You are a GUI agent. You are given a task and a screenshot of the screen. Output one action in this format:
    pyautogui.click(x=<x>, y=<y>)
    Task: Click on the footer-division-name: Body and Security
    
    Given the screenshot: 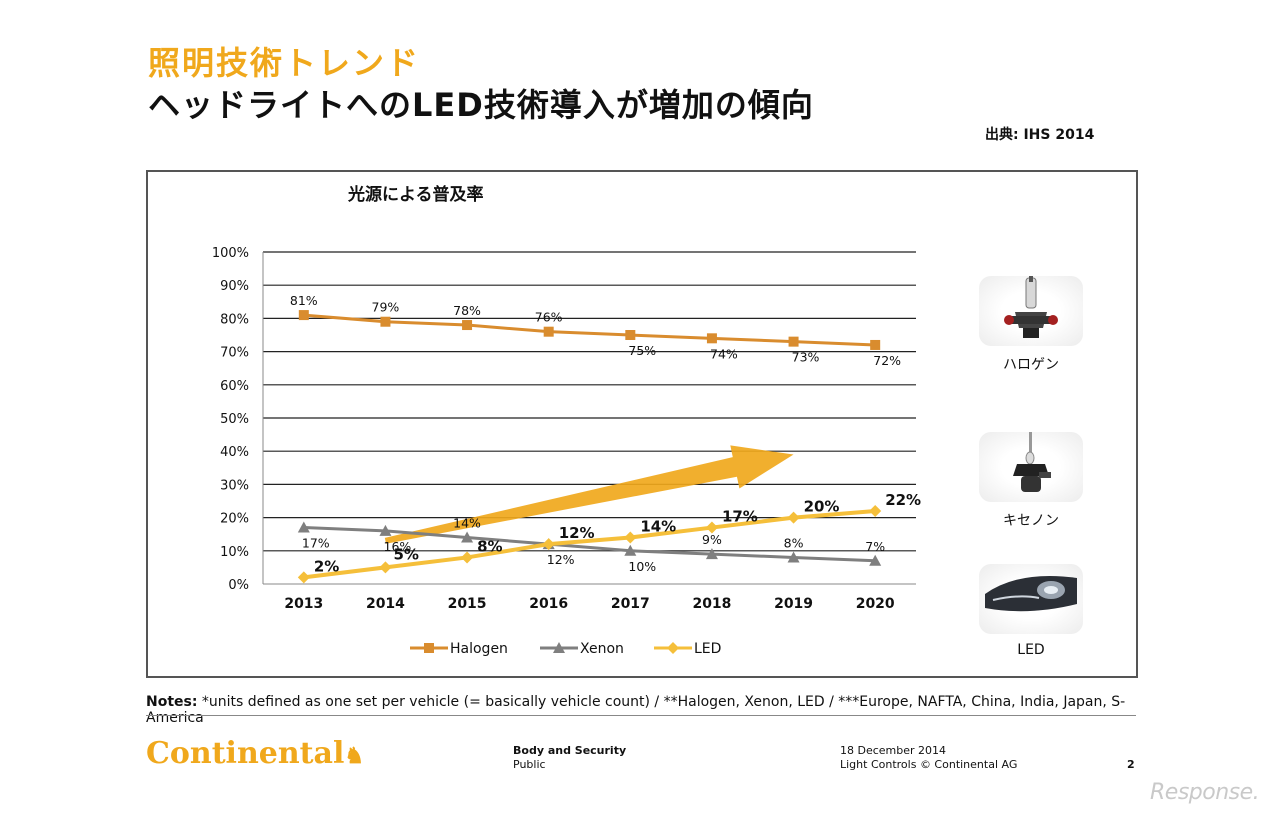 What is the action you would take?
    pyautogui.click(x=570, y=750)
    